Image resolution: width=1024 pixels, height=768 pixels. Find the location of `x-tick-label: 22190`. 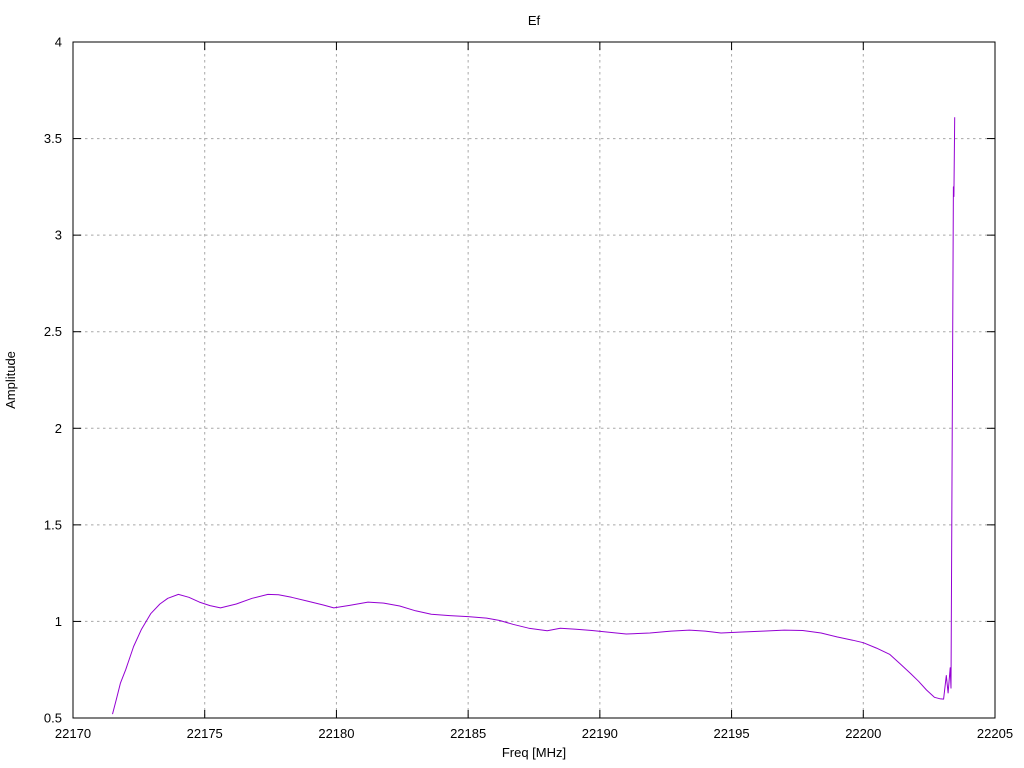

x-tick-label: 22190 is located at coordinates (600, 733).